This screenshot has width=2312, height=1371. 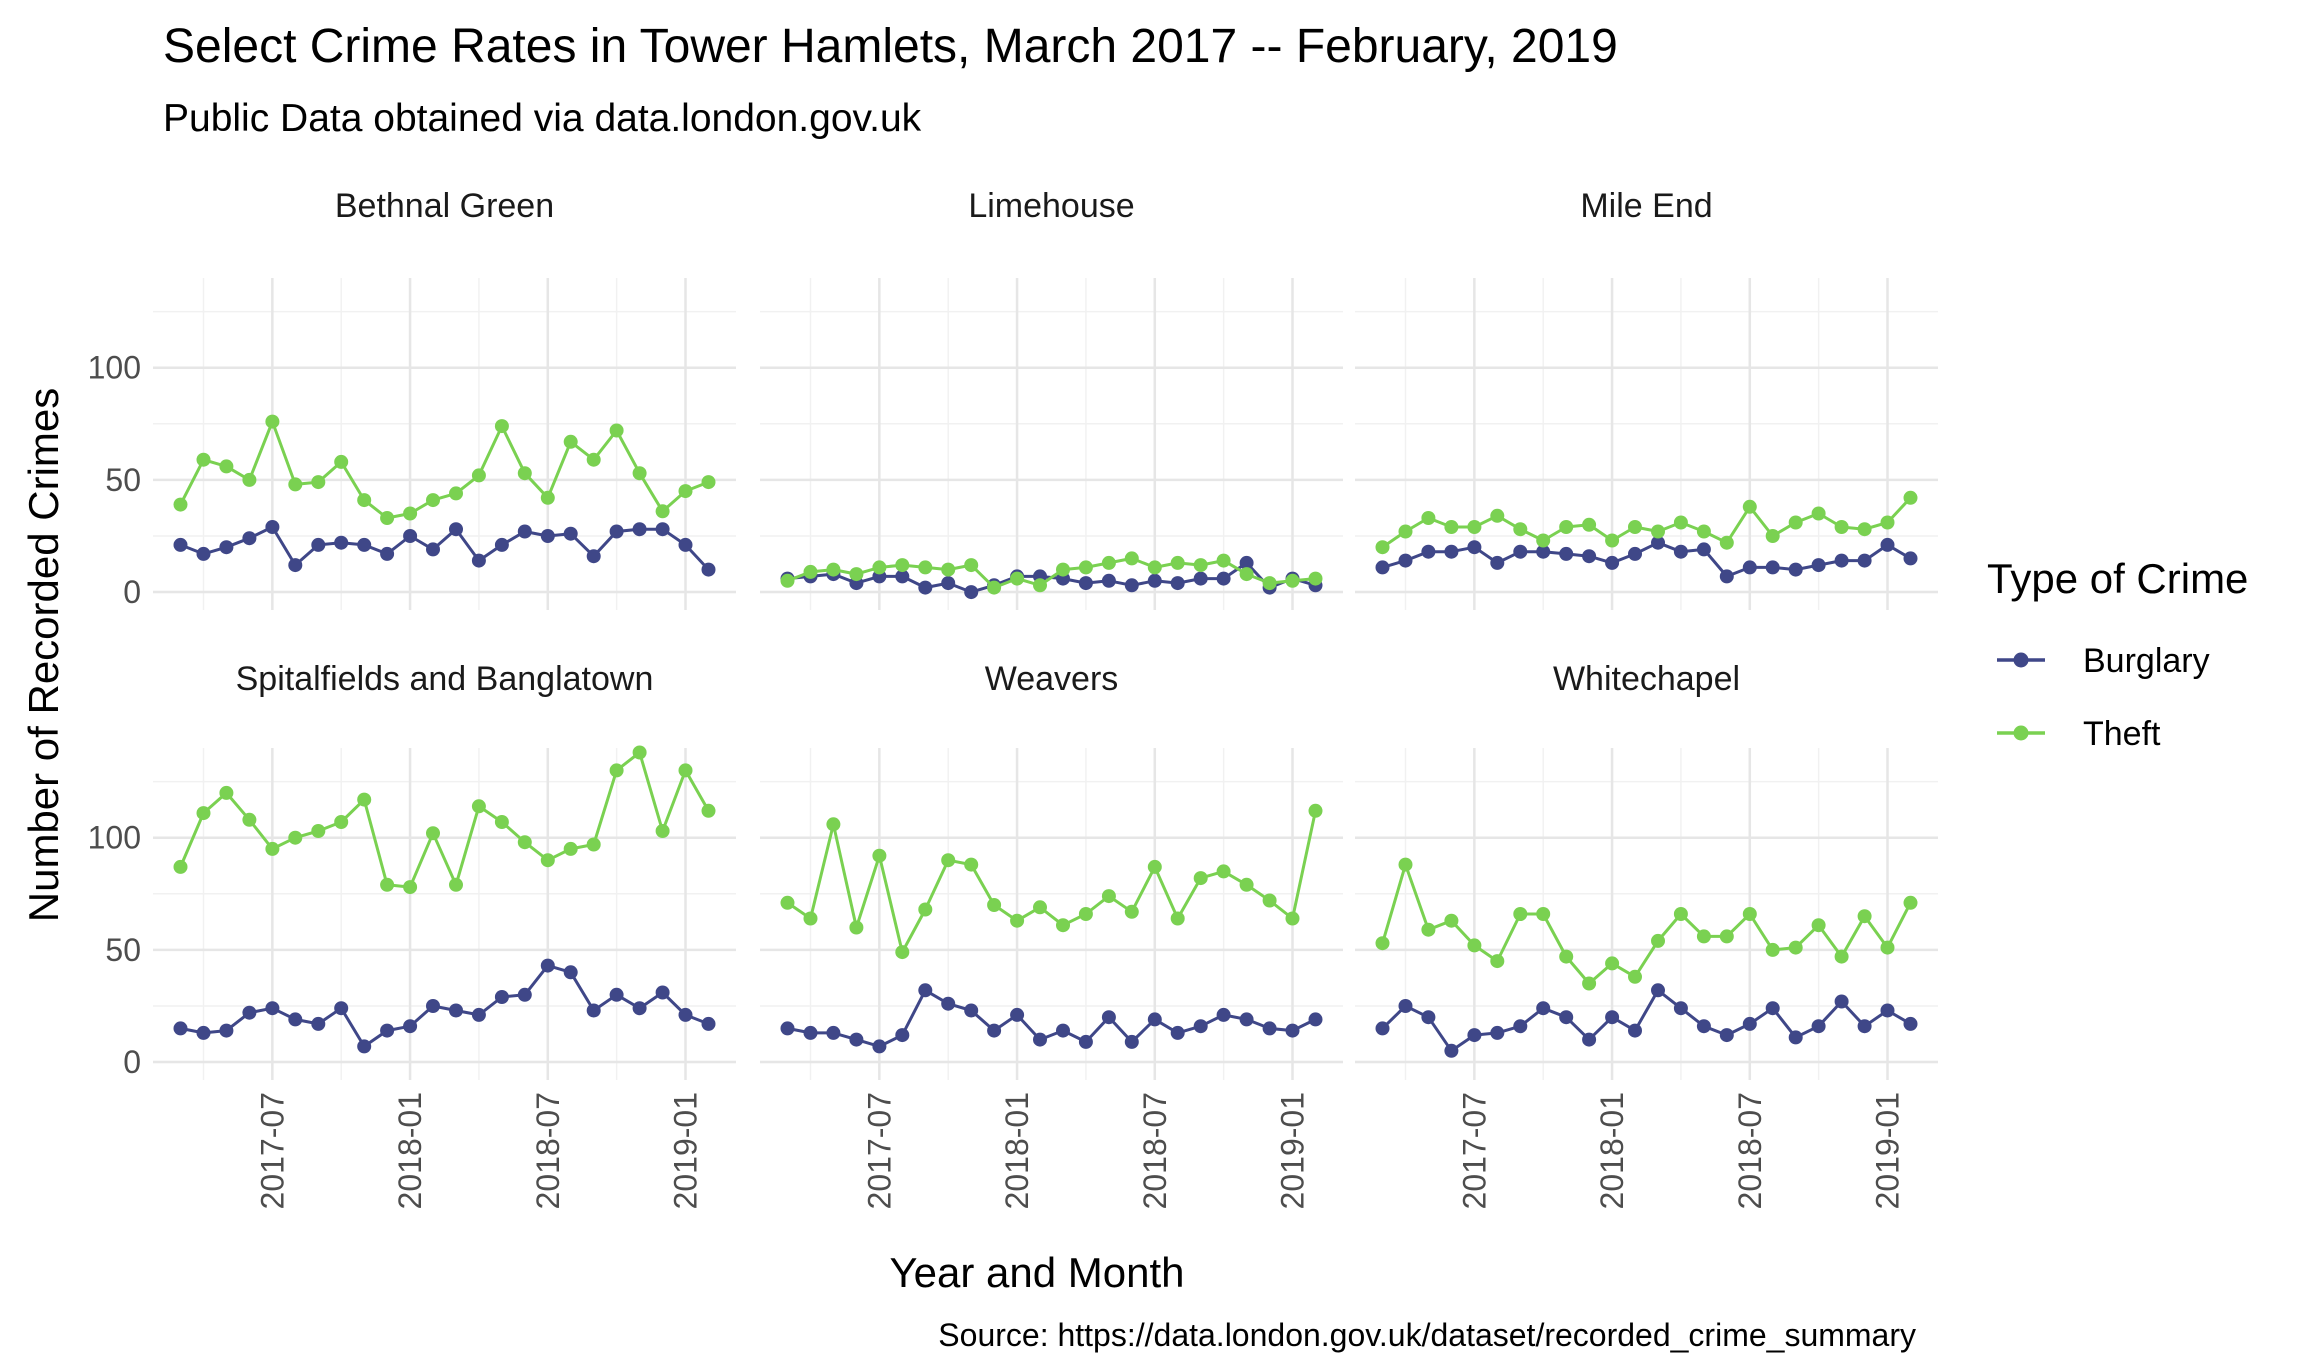 What do you see at coordinates (1052, 1018) in the screenshot?
I see `series-line-burglary-weavers` at bounding box center [1052, 1018].